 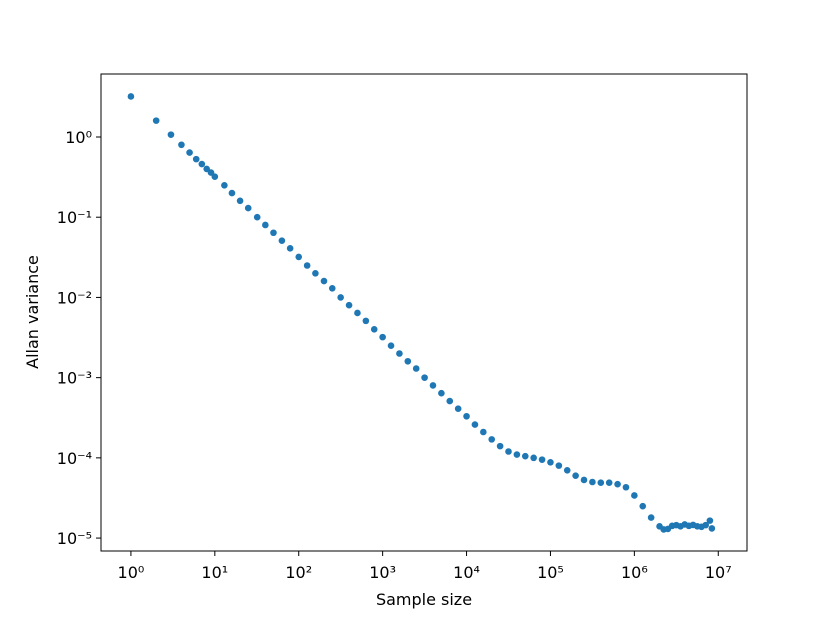 What do you see at coordinates (718, 572) in the screenshot?
I see `x-tick-label: 10⁷` at bounding box center [718, 572].